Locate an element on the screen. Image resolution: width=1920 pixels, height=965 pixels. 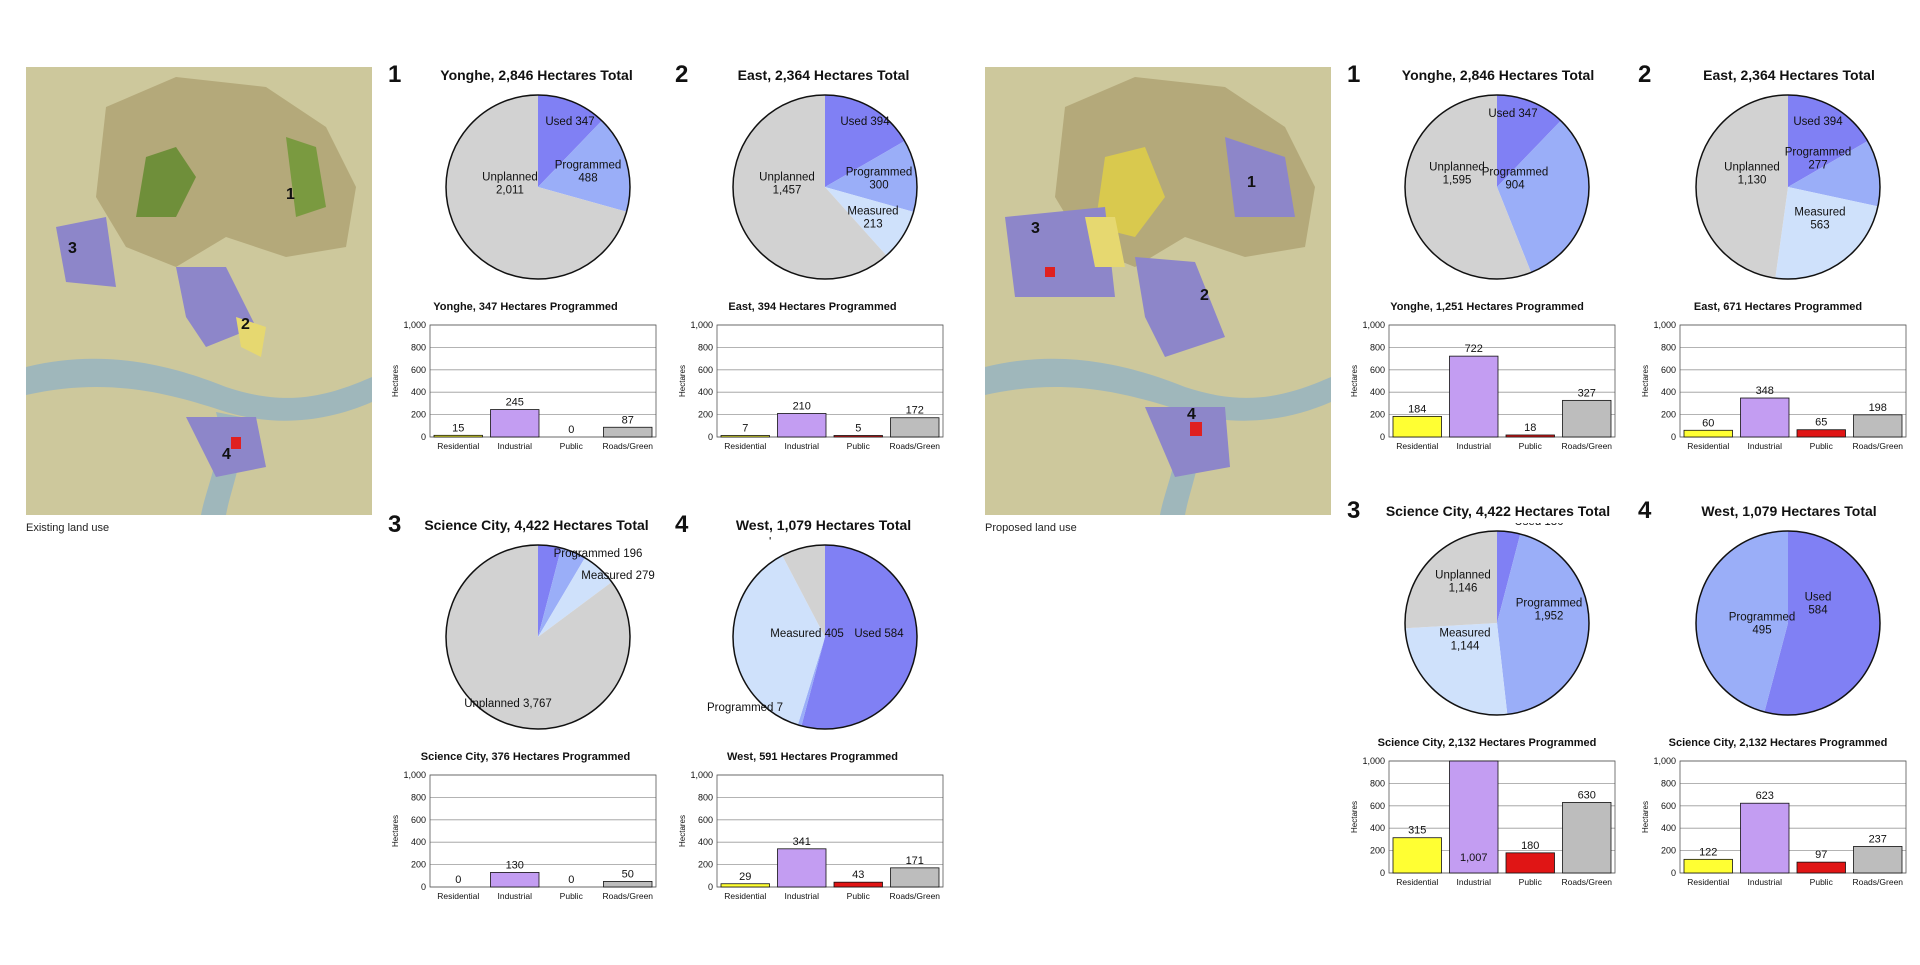
pie-slice-label: Unplanned 83 is located at coordinates (790, 538).